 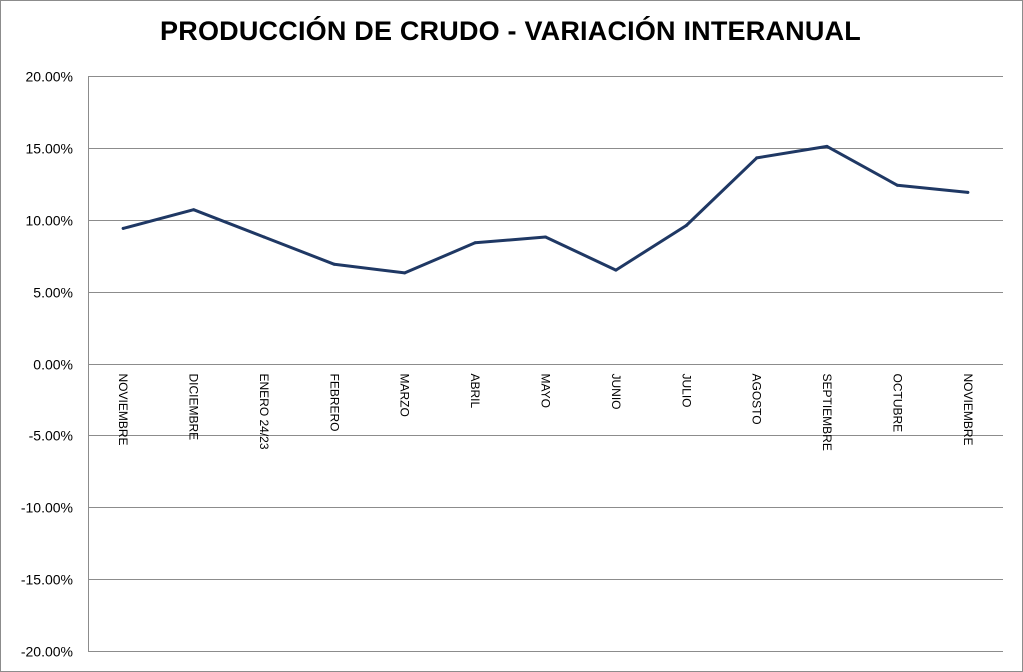 I want to click on x-tick-label: FEBRERO, so click(x=334, y=403).